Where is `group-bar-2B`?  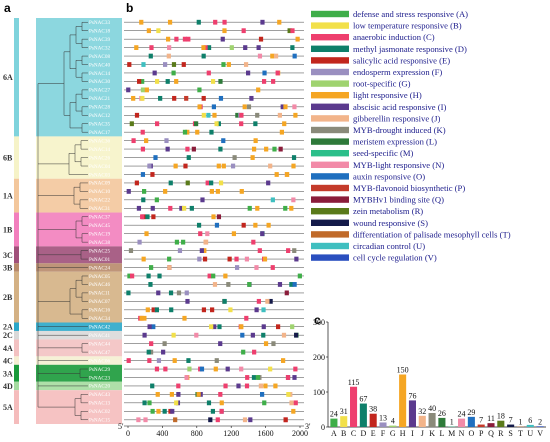
group-bar-2B is located at coordinates (16, 297).